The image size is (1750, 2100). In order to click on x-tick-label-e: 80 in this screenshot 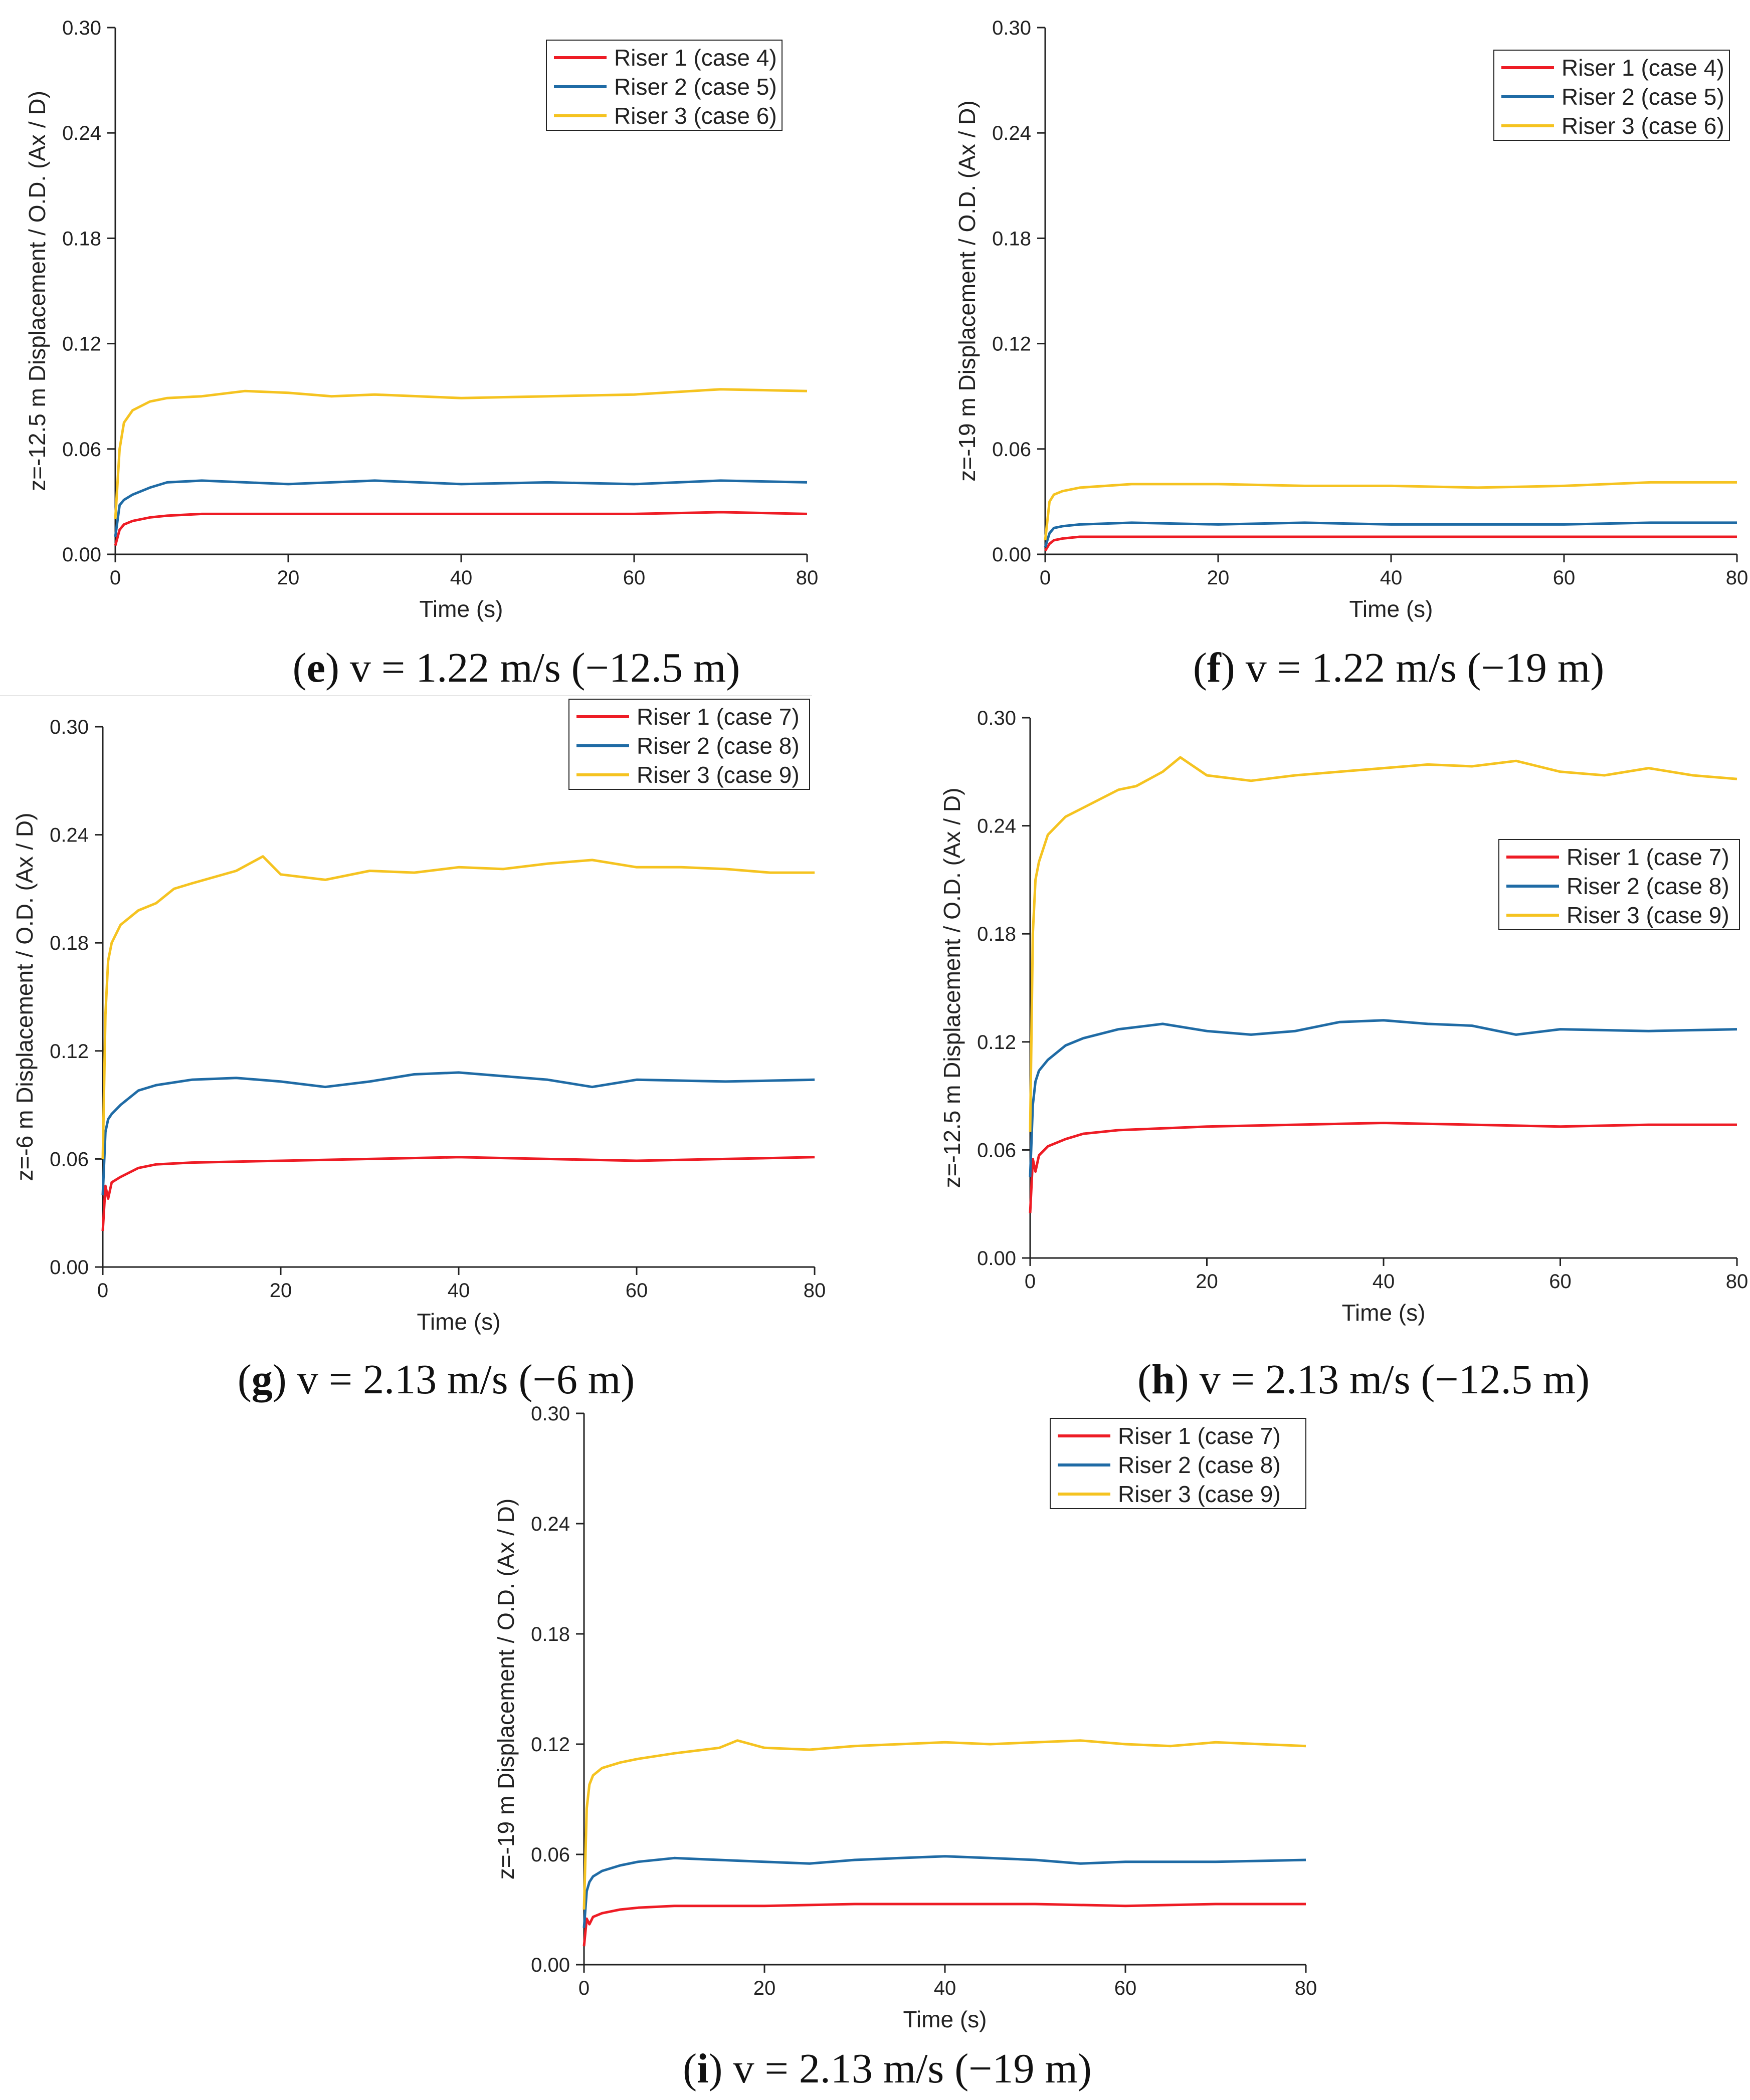, I will do `click(807, 578)`.